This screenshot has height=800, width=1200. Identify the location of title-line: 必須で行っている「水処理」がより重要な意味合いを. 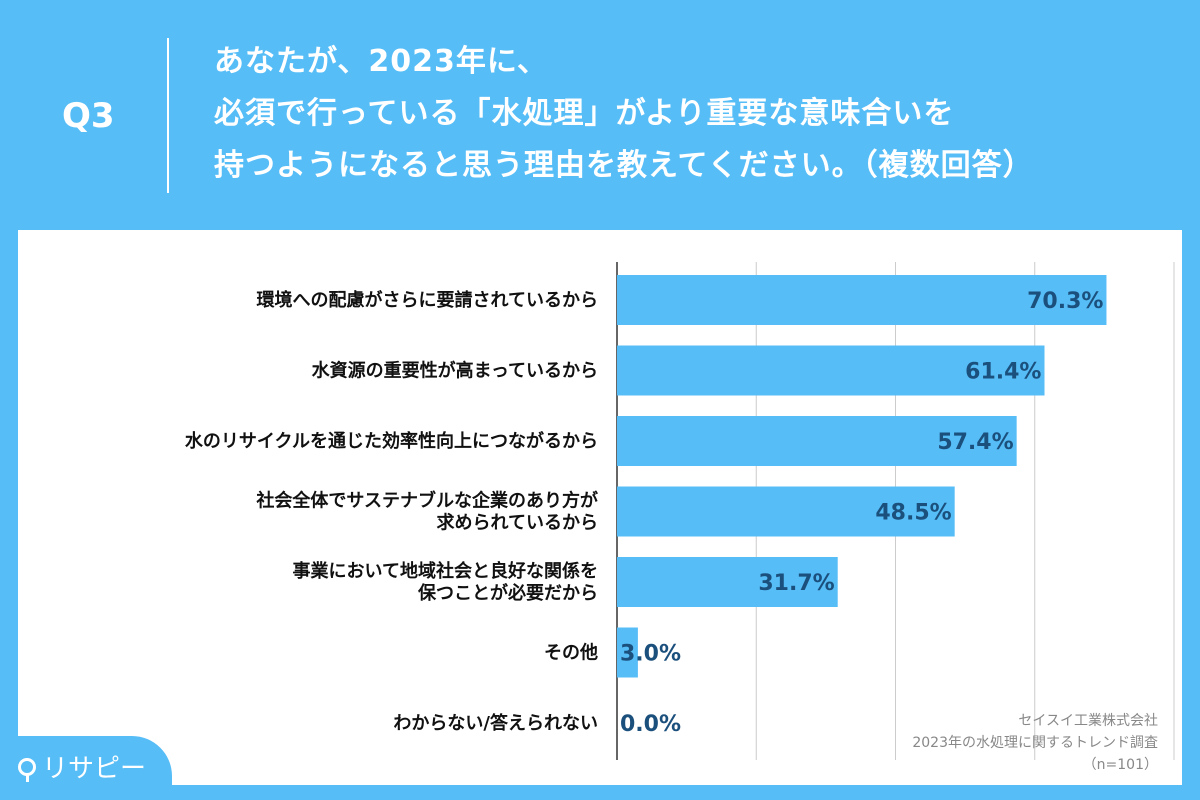
(584, 113).